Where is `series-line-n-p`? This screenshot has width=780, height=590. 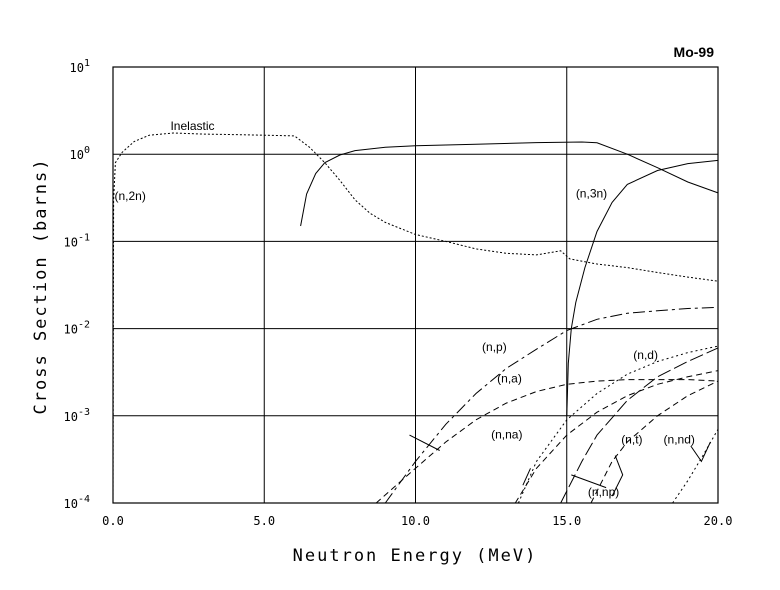
series-line-n-p is located at coordinates (551, 405).